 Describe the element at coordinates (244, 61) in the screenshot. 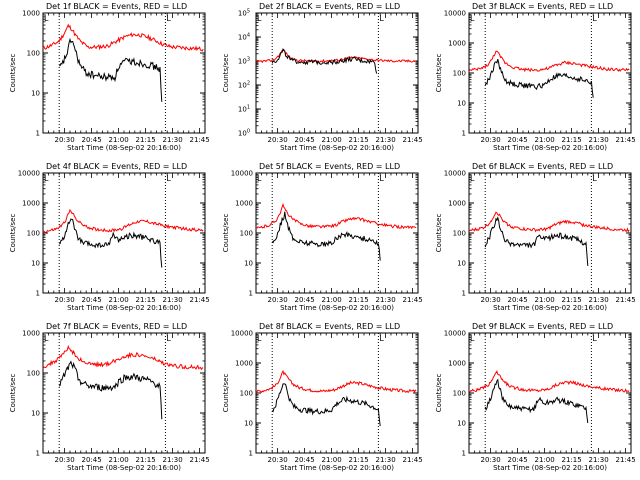

I see `y-tick-label: 10³` at that location.